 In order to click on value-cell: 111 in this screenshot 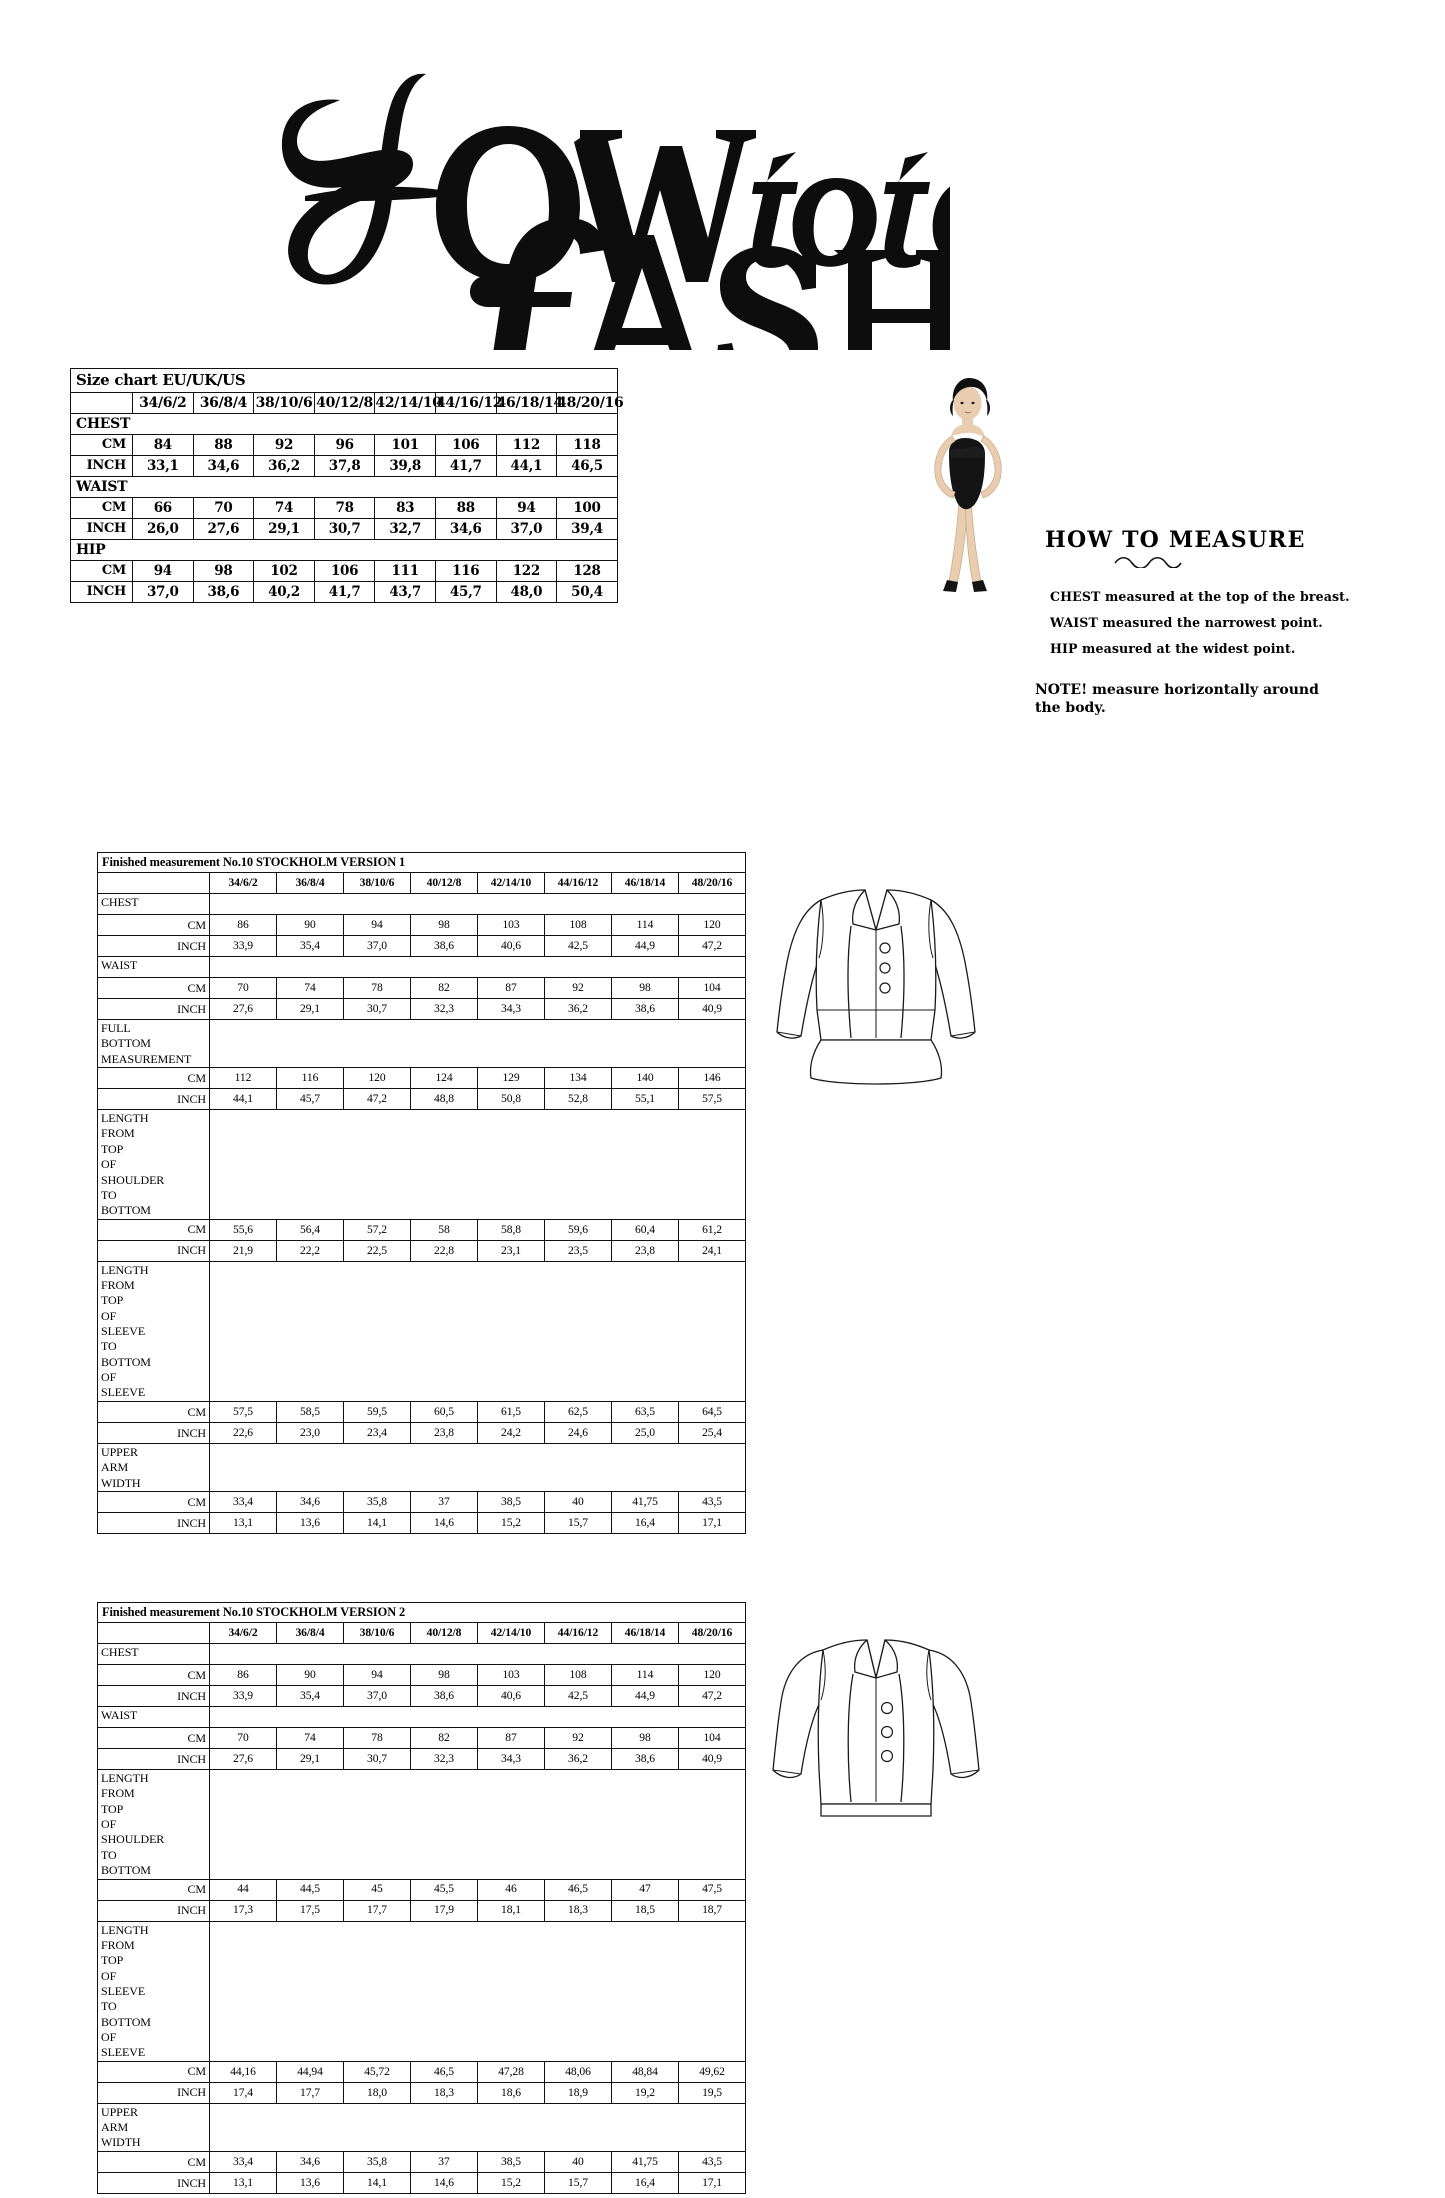, I will do `click(405, 571)`.